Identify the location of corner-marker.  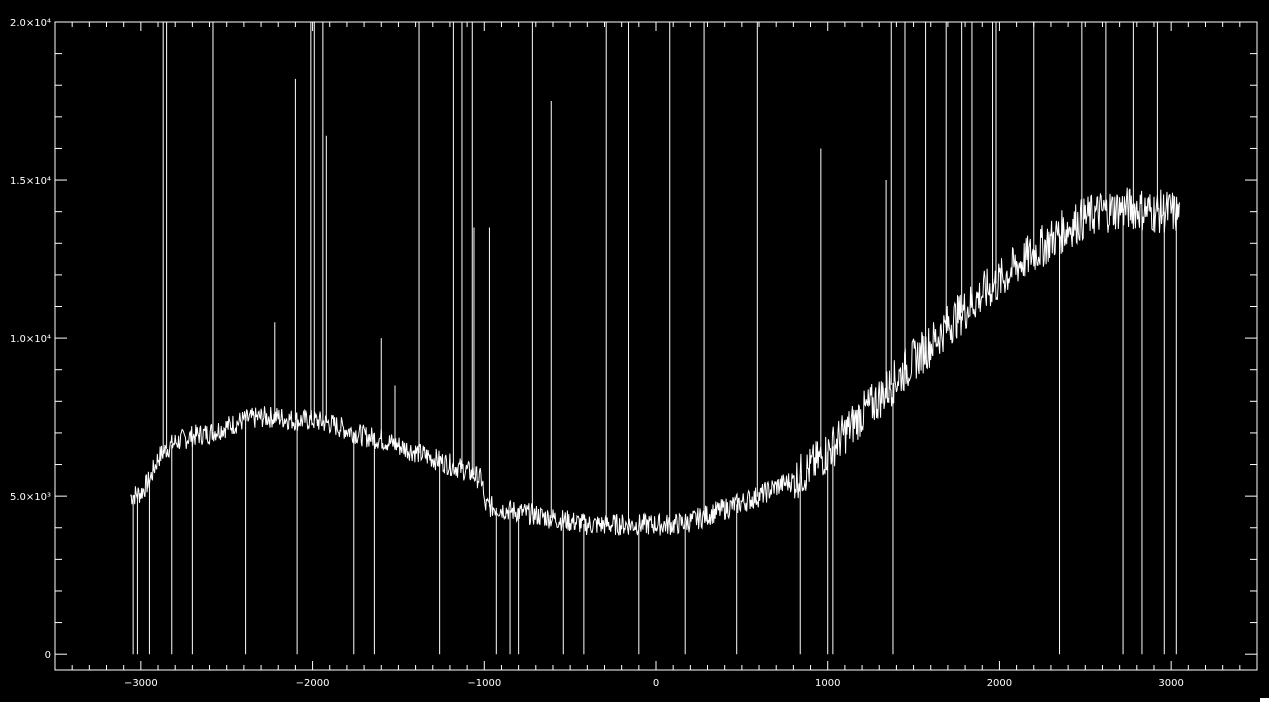
(1264, 700).